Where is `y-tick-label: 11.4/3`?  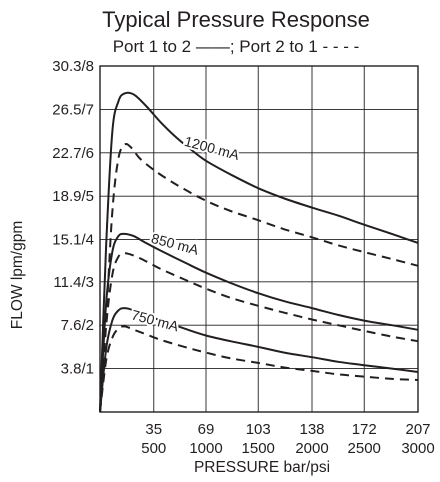 y-tick-label: 11.4/3 is located at coordinates (73, 282).